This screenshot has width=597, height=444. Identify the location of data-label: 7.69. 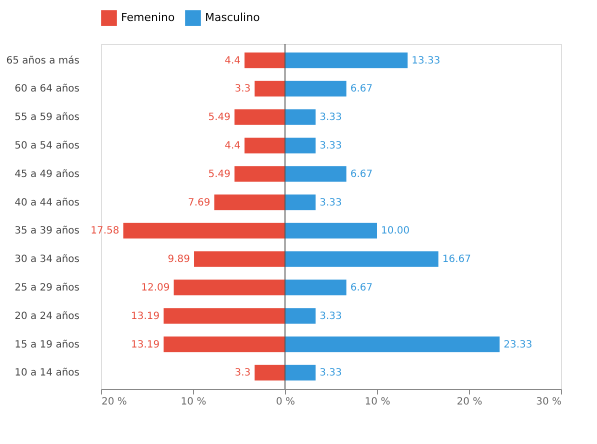
(199, 202).